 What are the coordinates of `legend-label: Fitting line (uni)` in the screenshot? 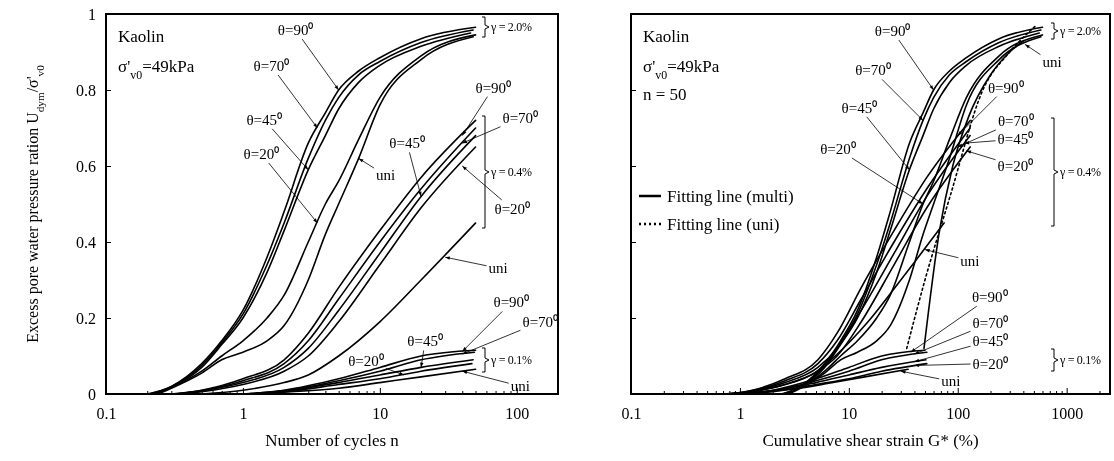 It's located at (723, 224).